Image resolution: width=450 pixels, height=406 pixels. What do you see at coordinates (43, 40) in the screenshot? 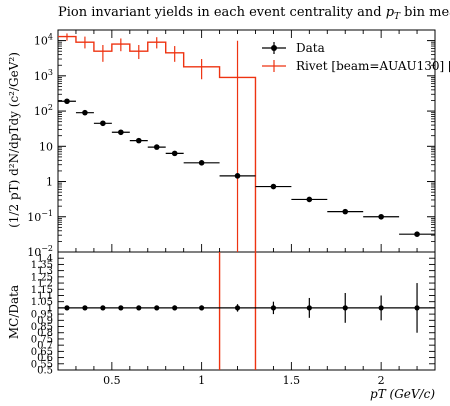
I see `y-tick-label: 10⁴` at bounding box center [43, 40].